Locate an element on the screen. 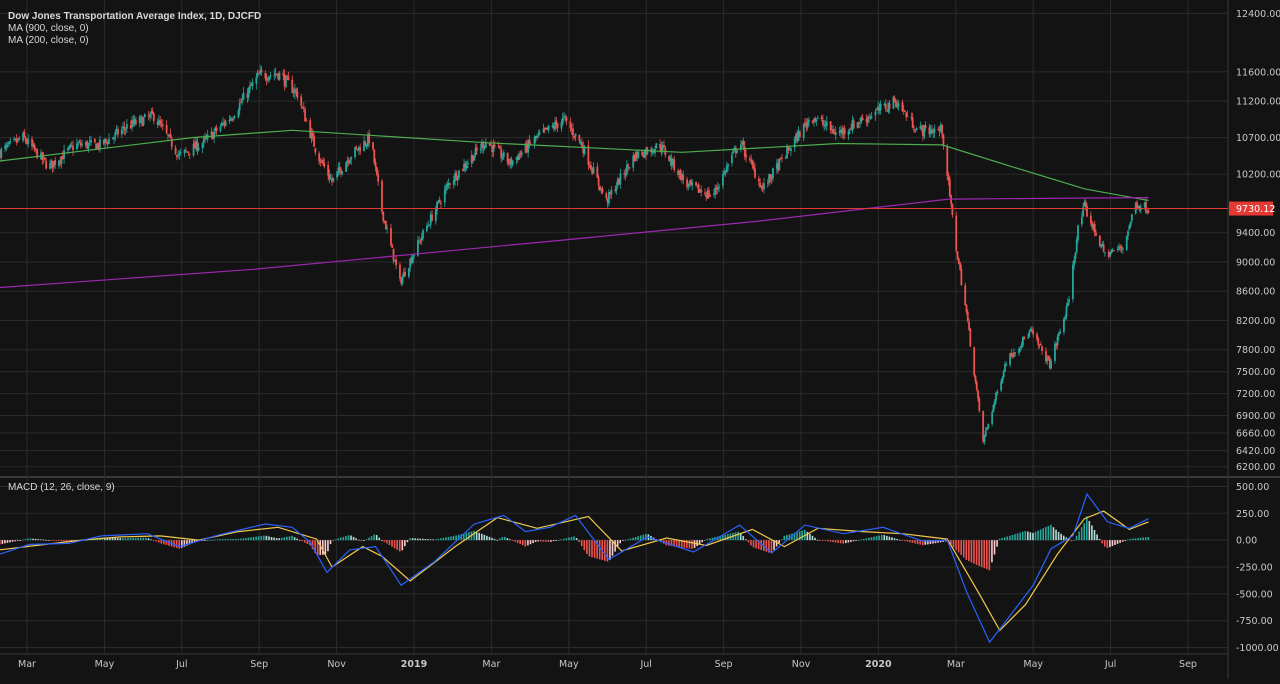 The height and width of the screenshot is (684, 1280). macd-tick-label: -500.00 is located at coordinates (1254, 594).